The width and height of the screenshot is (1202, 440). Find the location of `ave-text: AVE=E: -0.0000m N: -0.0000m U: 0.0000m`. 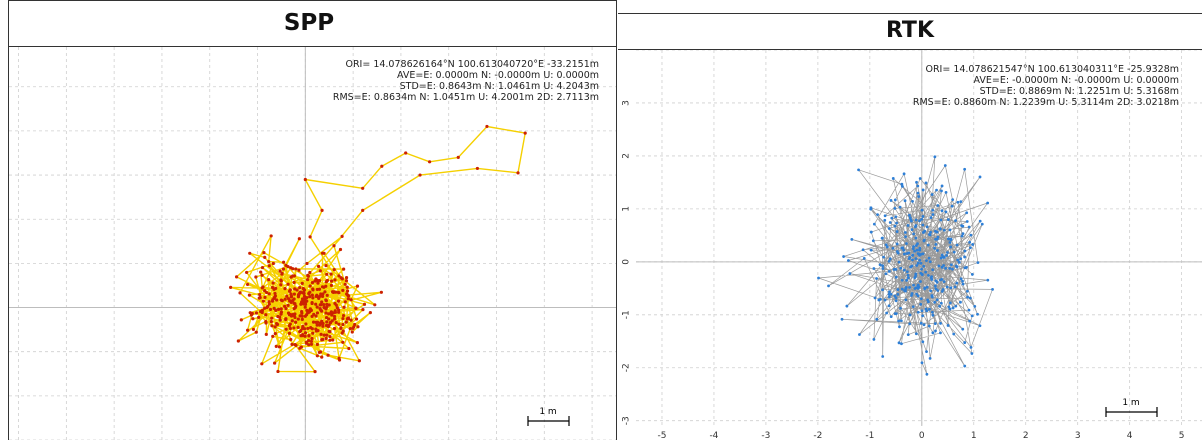

ave-text: AVE=E: -0.0000m N: -0.0000m U: 0.0000m is located at coordinates (1076, 80).